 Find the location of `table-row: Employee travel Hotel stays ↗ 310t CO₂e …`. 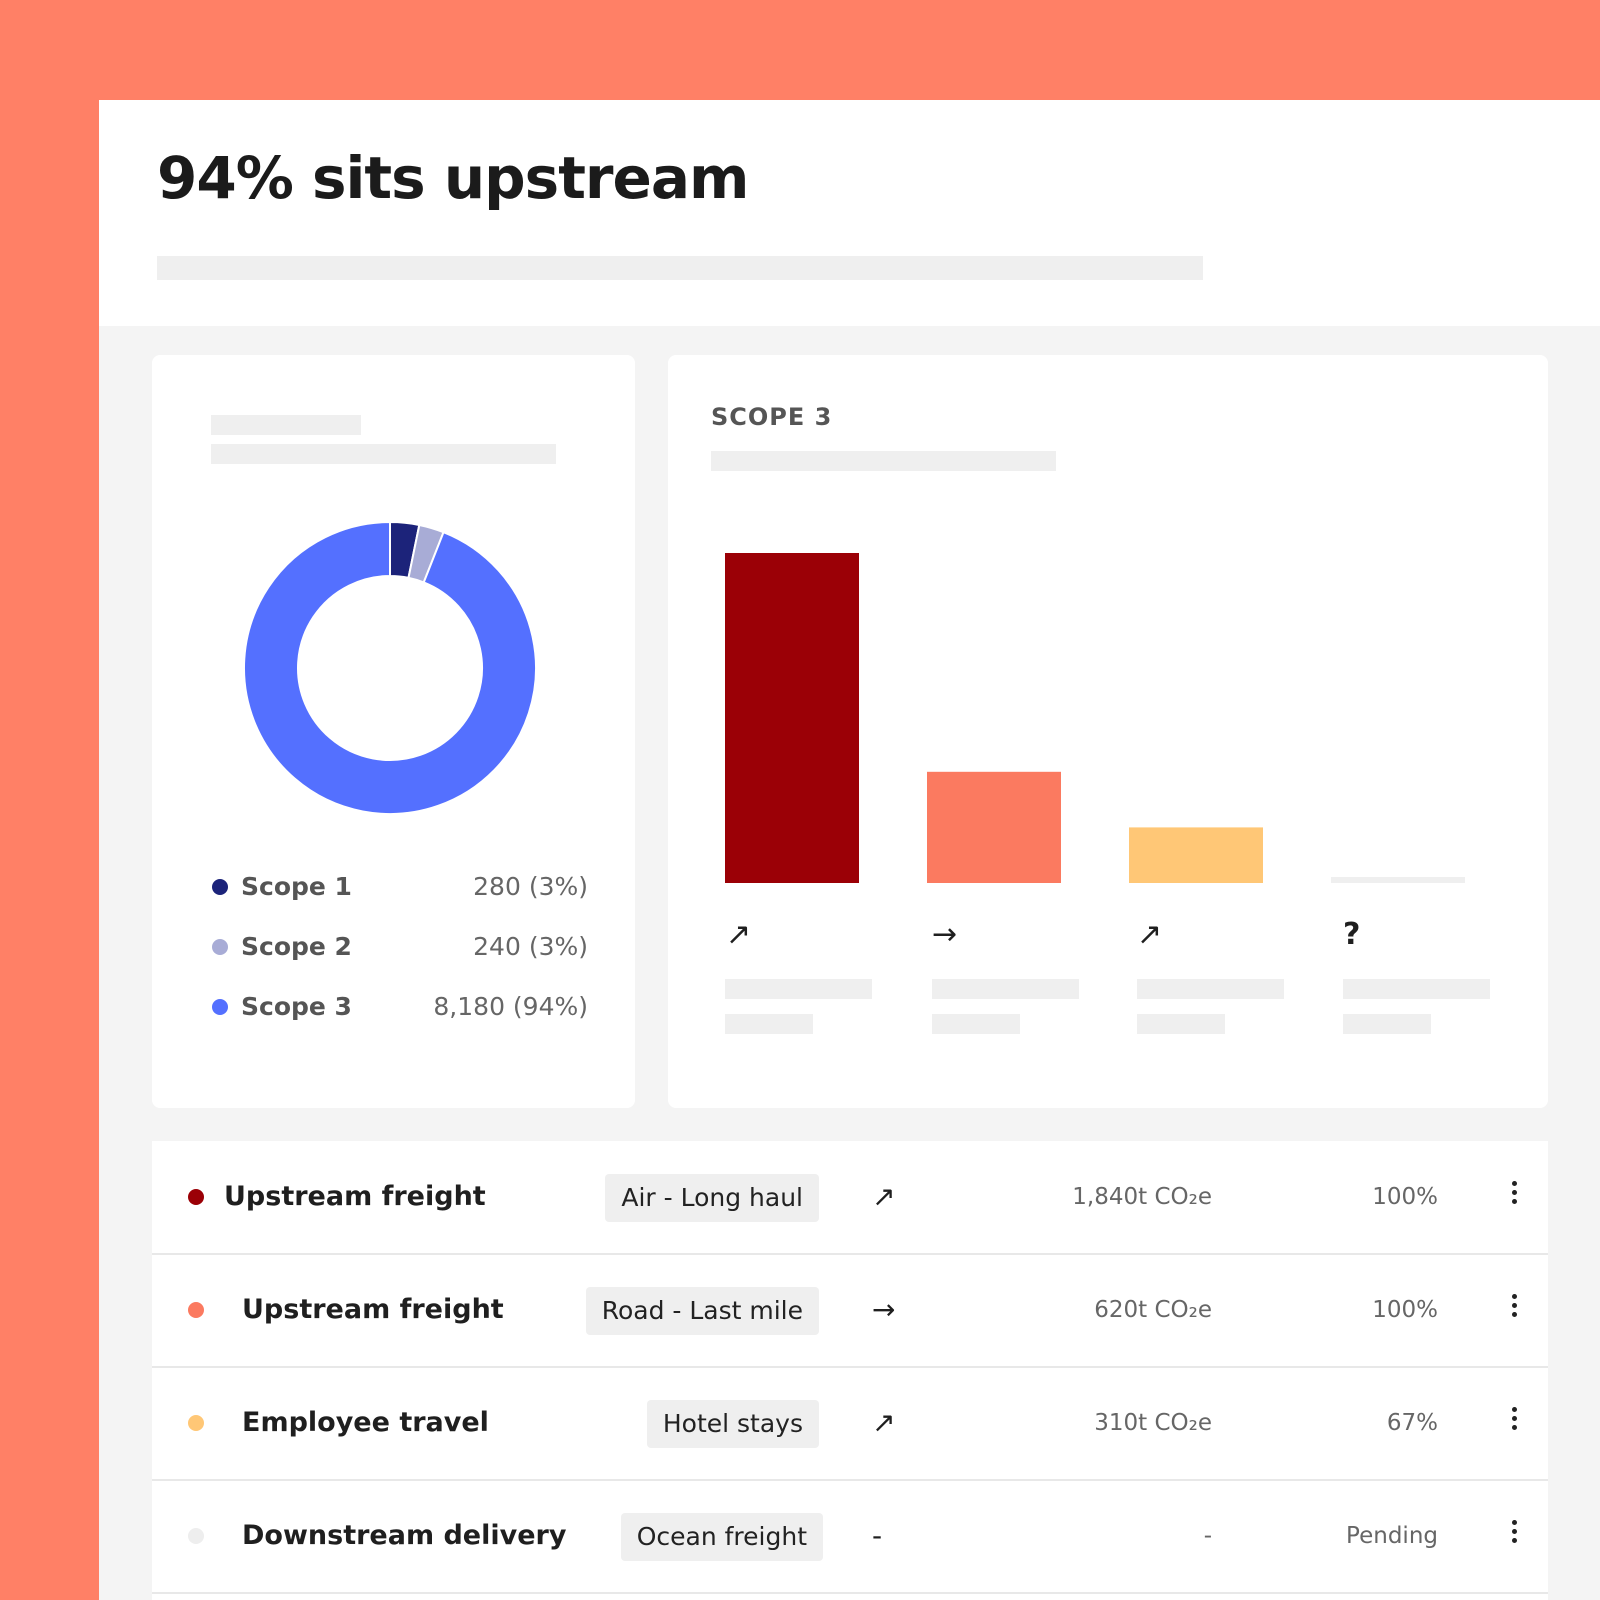

table-row: Employee travel Hotel stays ↗ 310t CO₂e … is located at coordinates (850, 1424).